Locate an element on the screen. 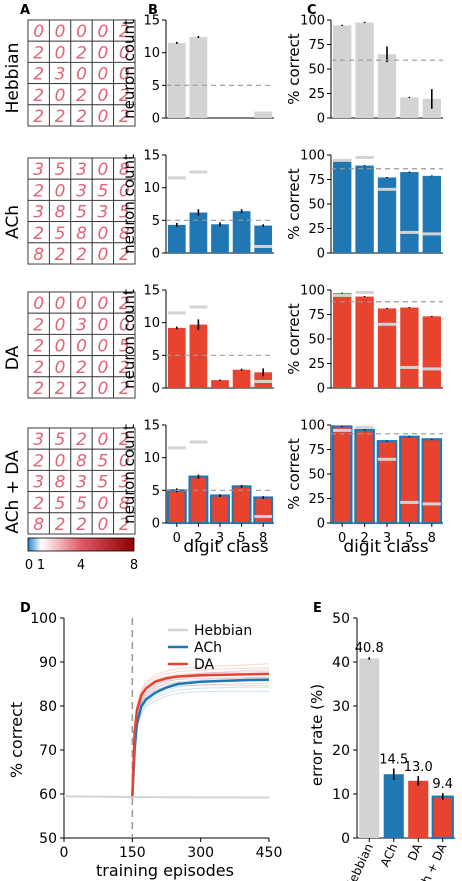 Image resolution: width=462 pixels, height=881 pixels. receptive-field-grid-hebbian: 0 0 0 0 22 0 2 0 02 3 0 0 02 0 2 0 22 2 2 0 2 is located at coordinates (81, 73).